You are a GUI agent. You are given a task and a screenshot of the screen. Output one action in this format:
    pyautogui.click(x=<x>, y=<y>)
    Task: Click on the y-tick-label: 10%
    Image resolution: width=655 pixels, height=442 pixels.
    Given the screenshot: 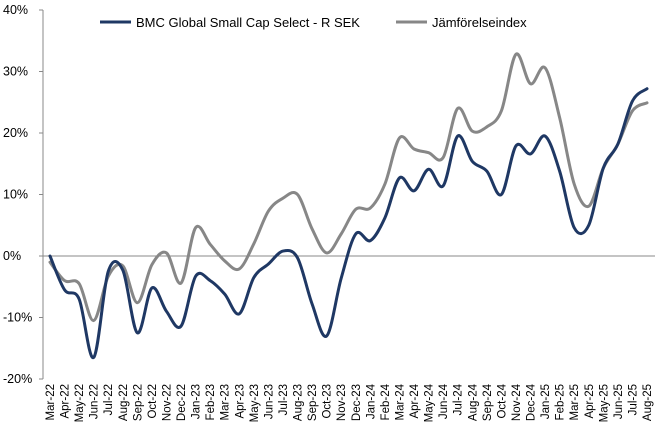 What is the action you would take?
    pyautogui.click(x=15, y=195)
    